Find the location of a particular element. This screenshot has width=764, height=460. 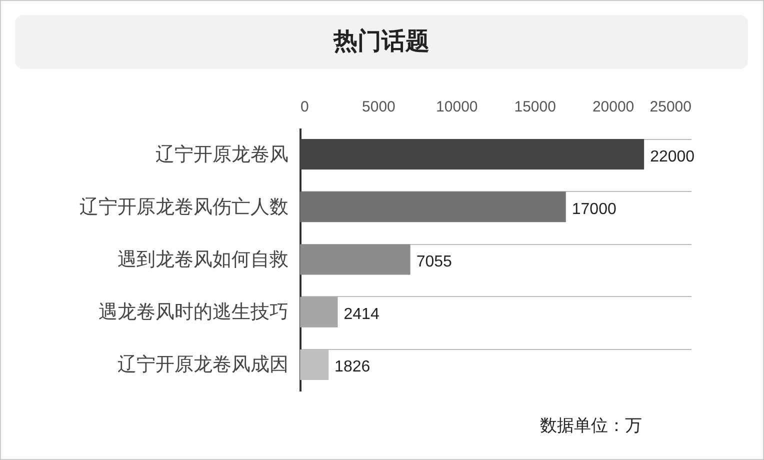

text: 数据单位：万 is located at coordinates (591, 426).